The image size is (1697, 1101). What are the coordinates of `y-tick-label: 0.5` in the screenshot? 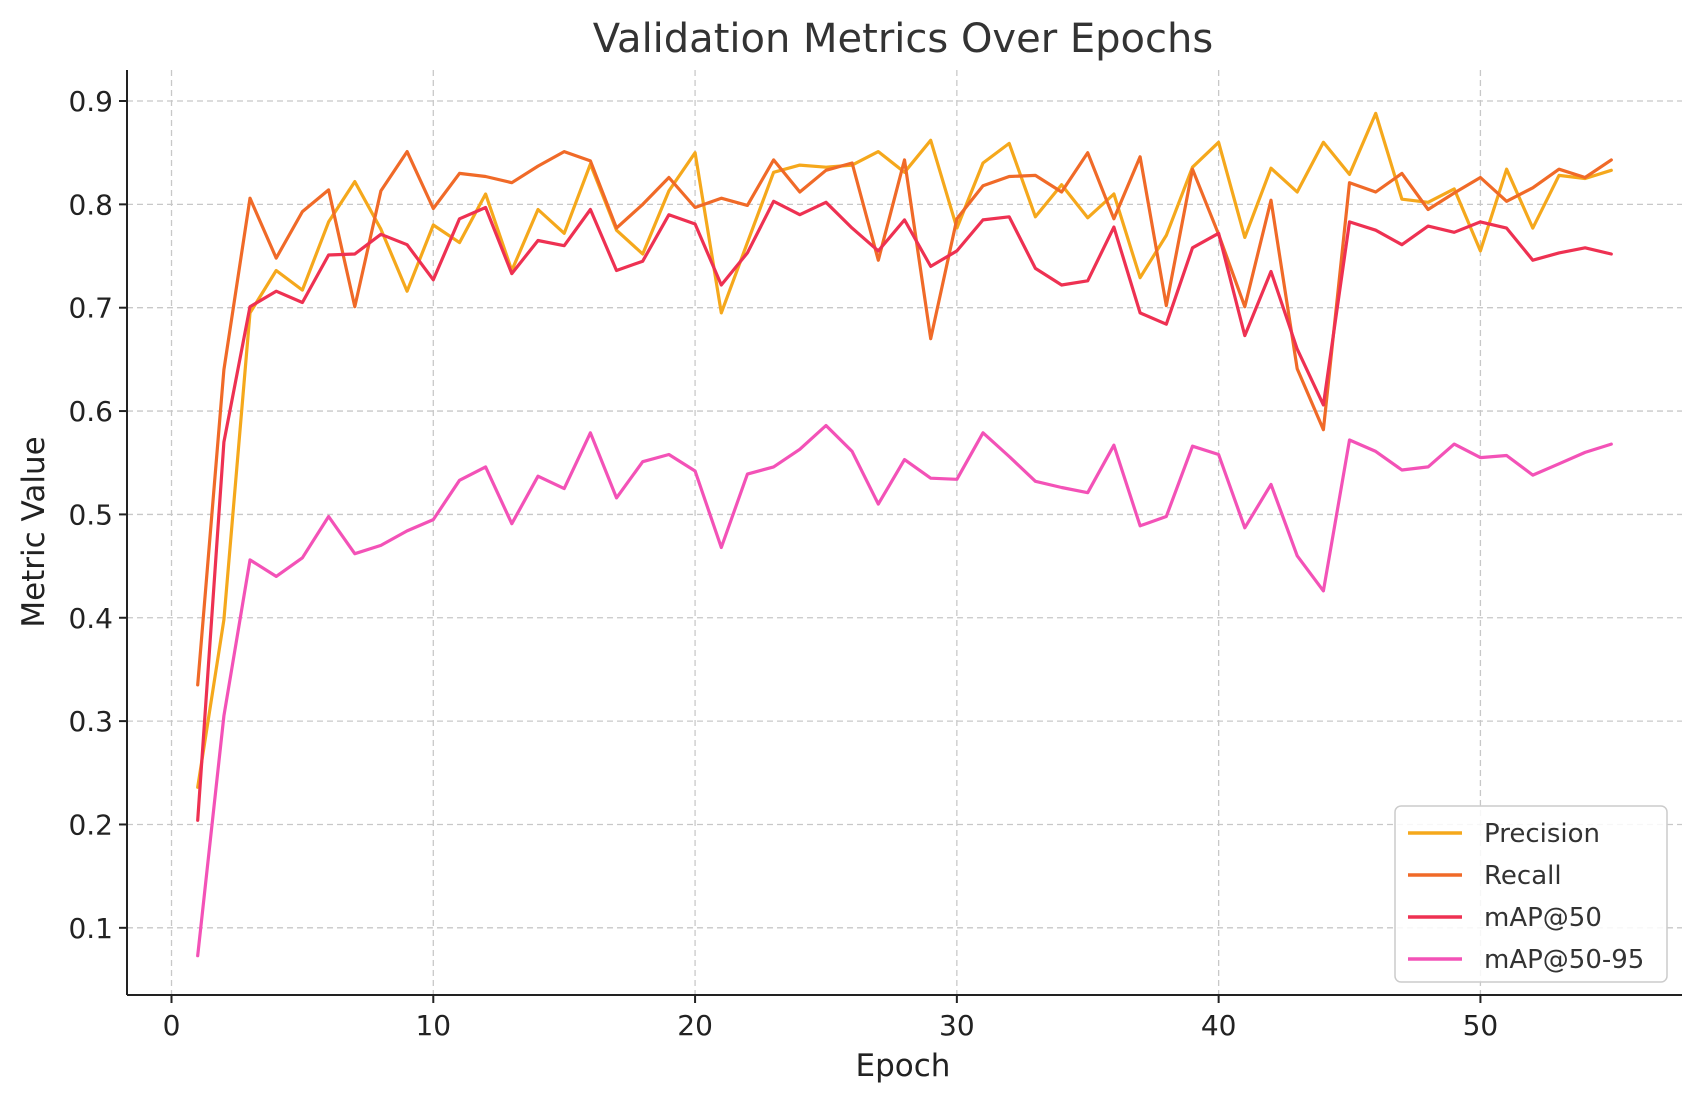 It's located at (90, 514).